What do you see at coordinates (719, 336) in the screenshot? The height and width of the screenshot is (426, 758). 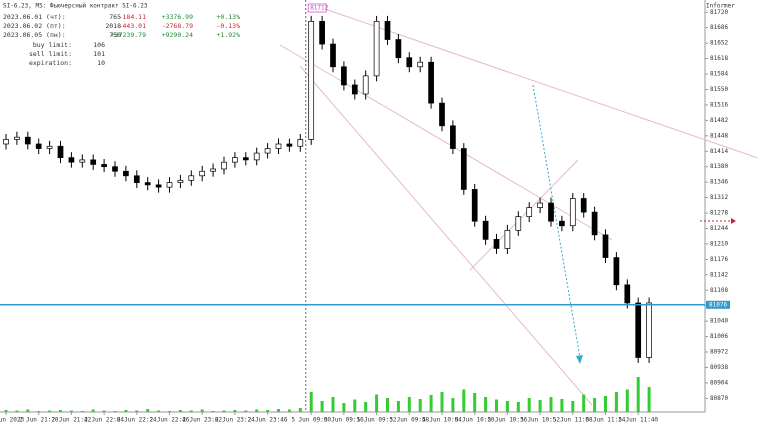 I see `y-tick-label: 81006` at bounding box center [719, 336].